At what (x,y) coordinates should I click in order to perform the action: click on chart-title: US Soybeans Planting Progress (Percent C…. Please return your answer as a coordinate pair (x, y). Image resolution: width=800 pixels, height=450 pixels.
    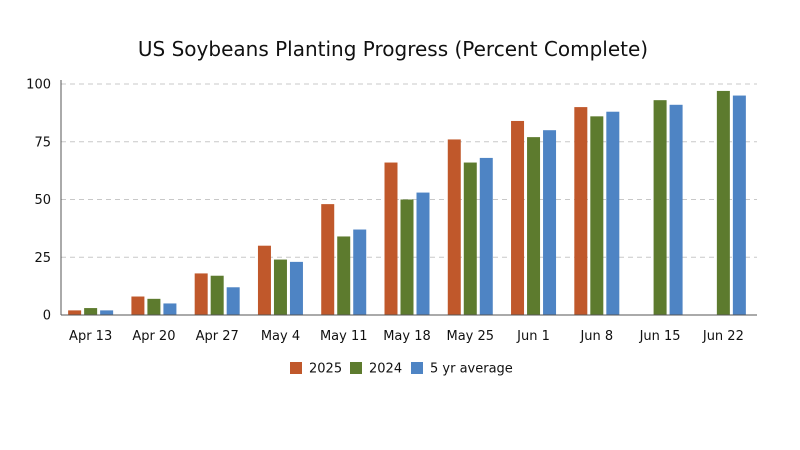
    Looking at the image, I should click on (393, 49).